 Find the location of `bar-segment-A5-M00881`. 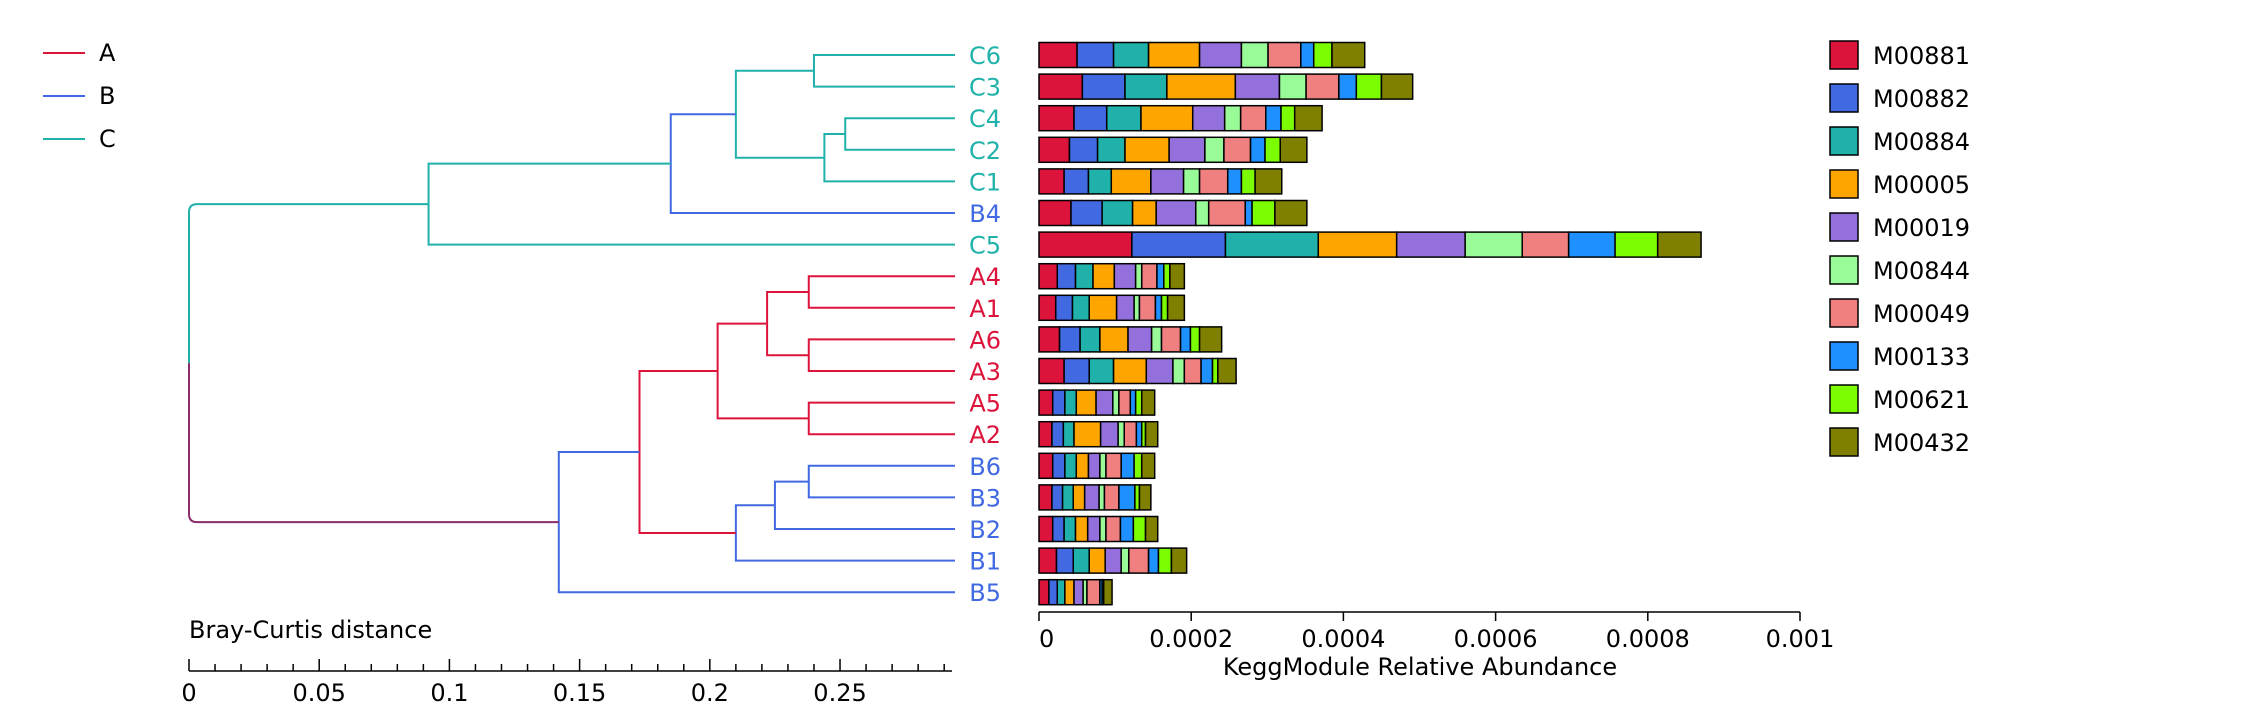

bar-segment-A5-M00881 is located at coordinates (1046, 402).